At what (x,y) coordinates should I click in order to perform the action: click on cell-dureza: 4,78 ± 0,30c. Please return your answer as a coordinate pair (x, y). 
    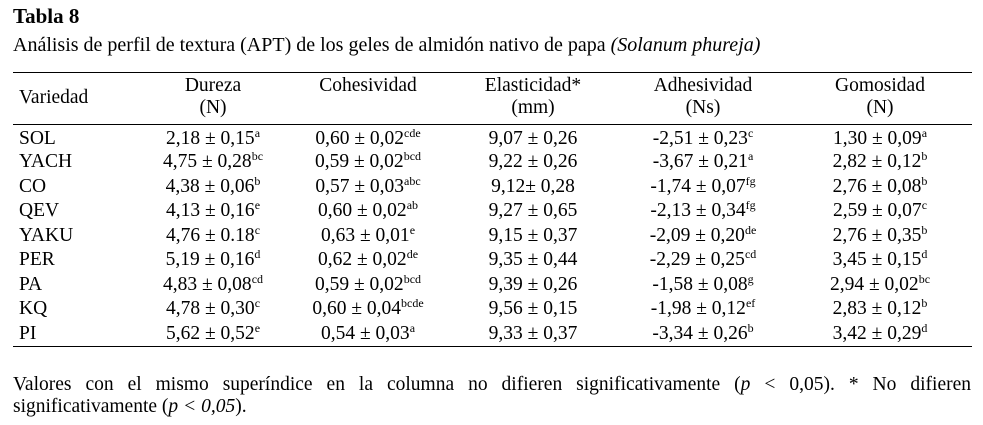
    Looking at the image, I should click on (213, 309).